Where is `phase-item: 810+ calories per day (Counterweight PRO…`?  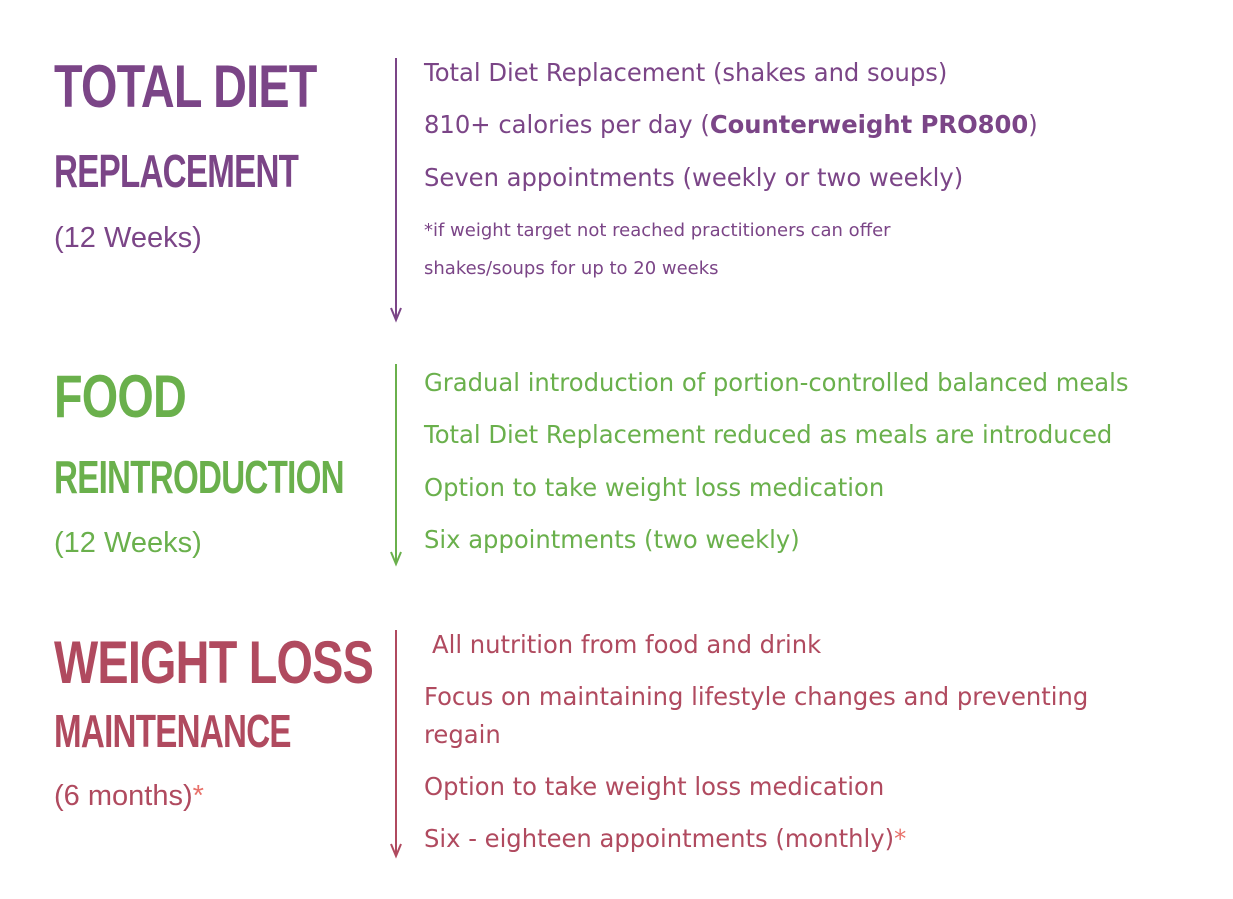 phase-item: 810+ calories per day (Counterweight PRO… is located at coordinates (731, 124).